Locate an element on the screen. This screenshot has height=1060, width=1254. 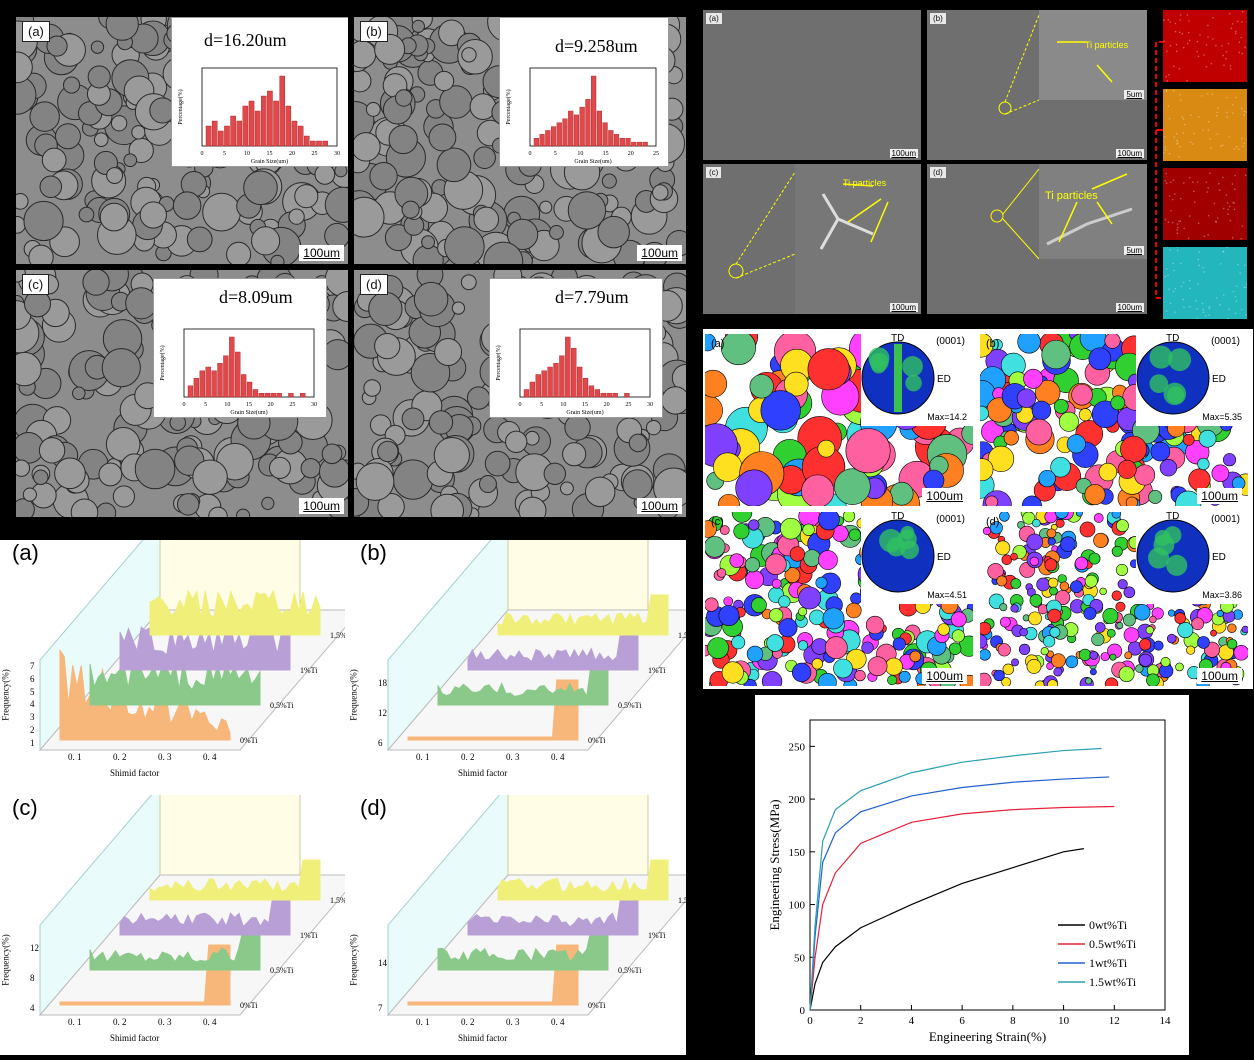
x-tick-label: 2 is located at coordinates (861, 1021).